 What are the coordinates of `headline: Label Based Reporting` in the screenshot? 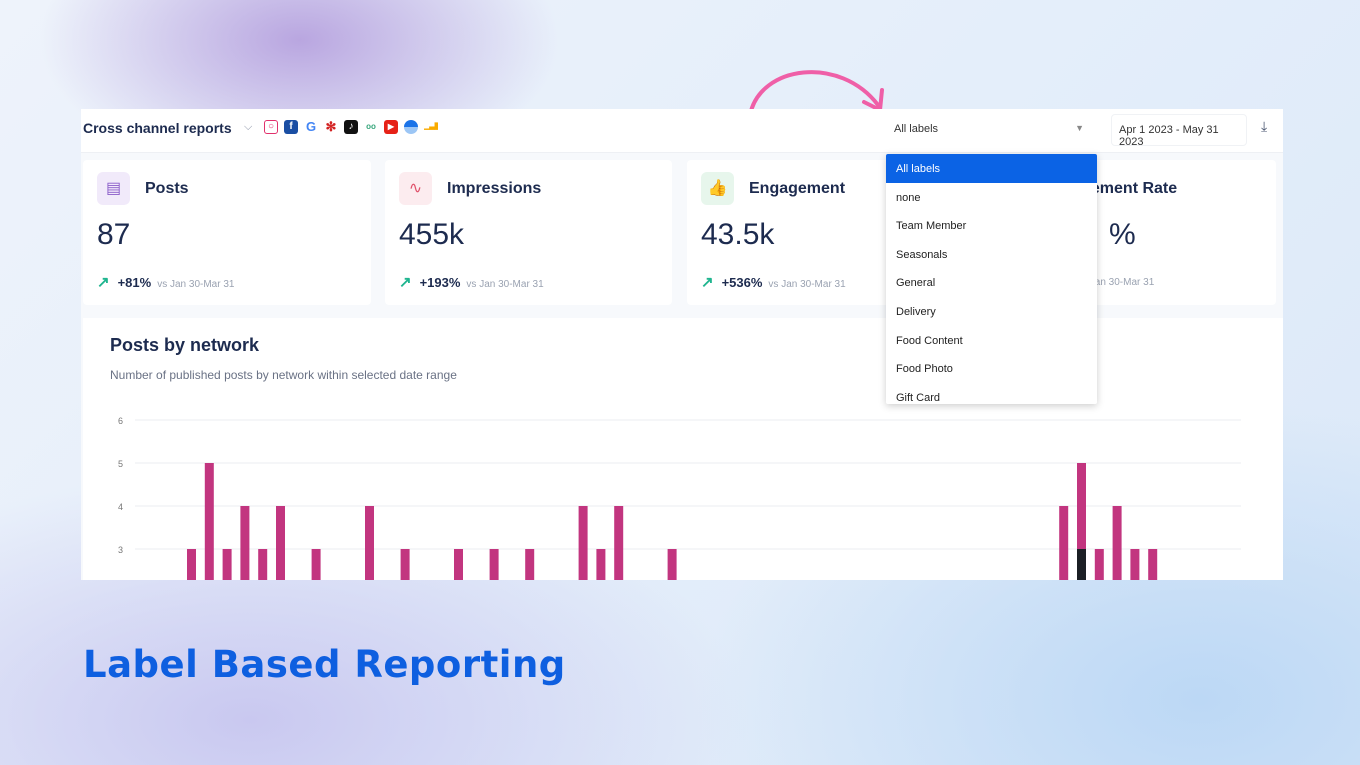 It's located at (324, 664).